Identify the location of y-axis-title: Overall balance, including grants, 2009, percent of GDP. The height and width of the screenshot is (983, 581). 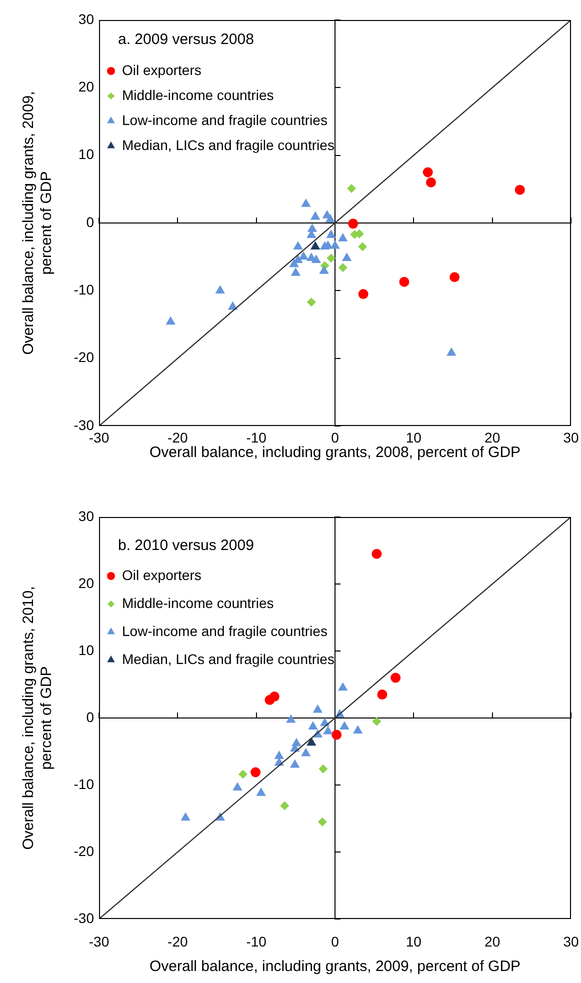
(38, 223).